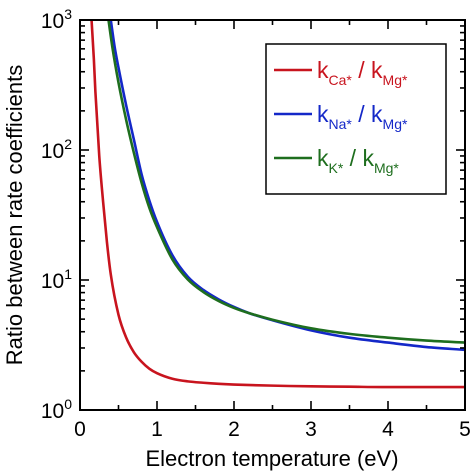 The width and height of the screenshot is (474, 474). I want to click on y-tick-label: 10³, so click(56, 19).